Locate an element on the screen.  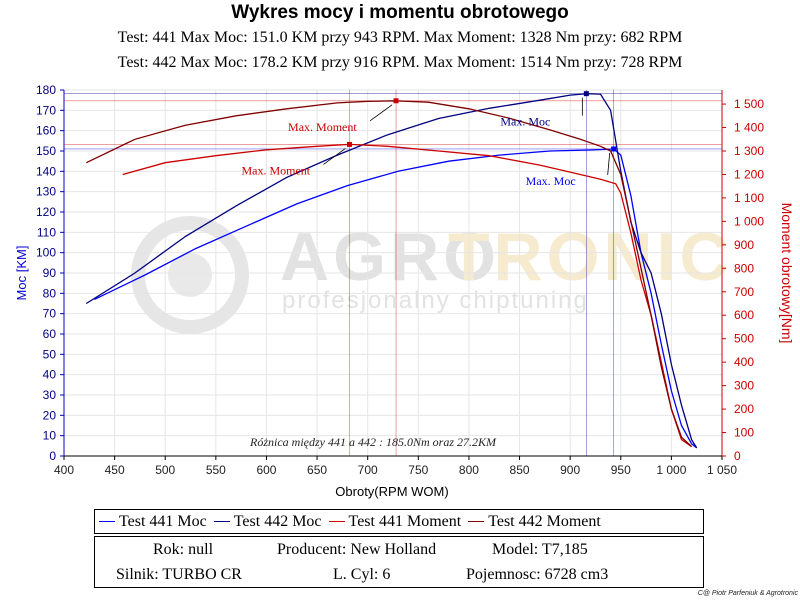
x-tick-label: 950 is located at coordinates (621, 470).